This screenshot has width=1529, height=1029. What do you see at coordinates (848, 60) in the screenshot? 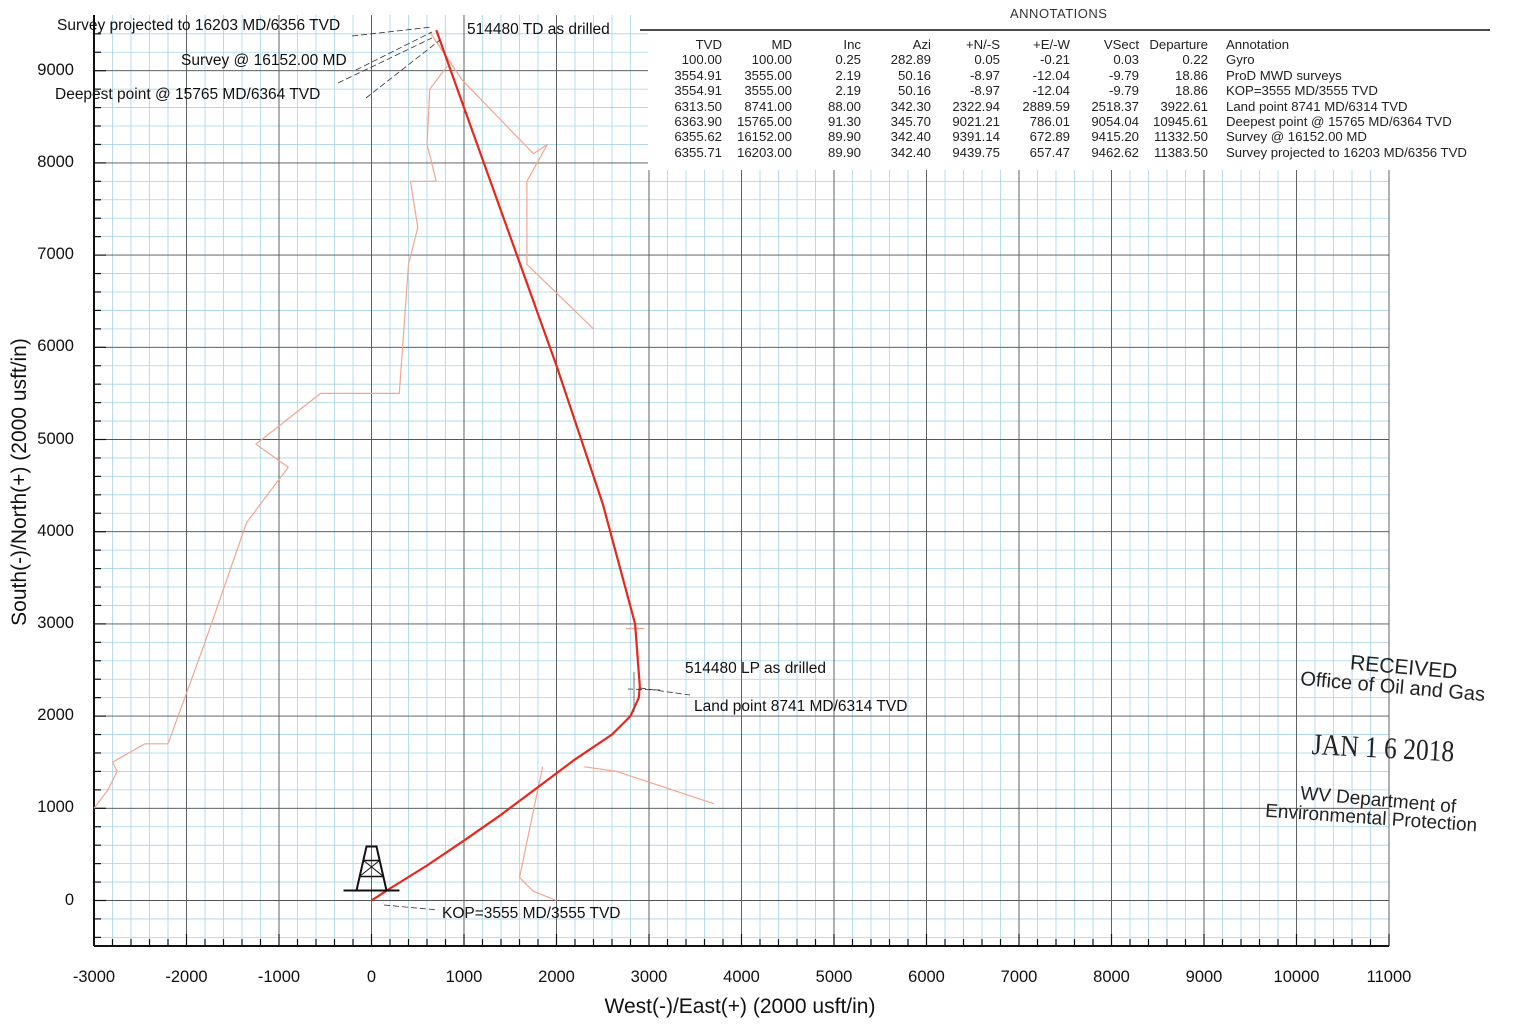
I see `table-cell: 0.25` at bounding box center [848, 60].